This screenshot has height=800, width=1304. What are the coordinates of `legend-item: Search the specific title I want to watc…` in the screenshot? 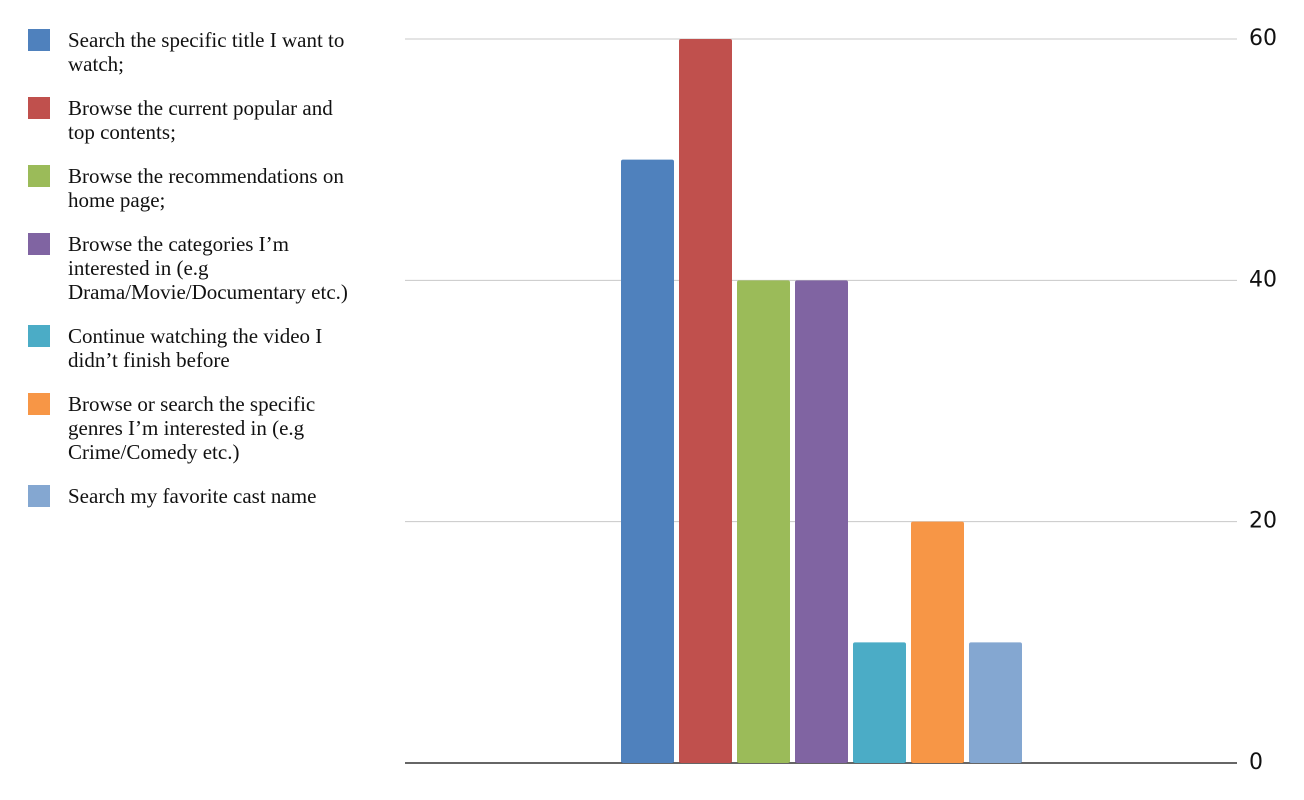 It's located at (198, 52).